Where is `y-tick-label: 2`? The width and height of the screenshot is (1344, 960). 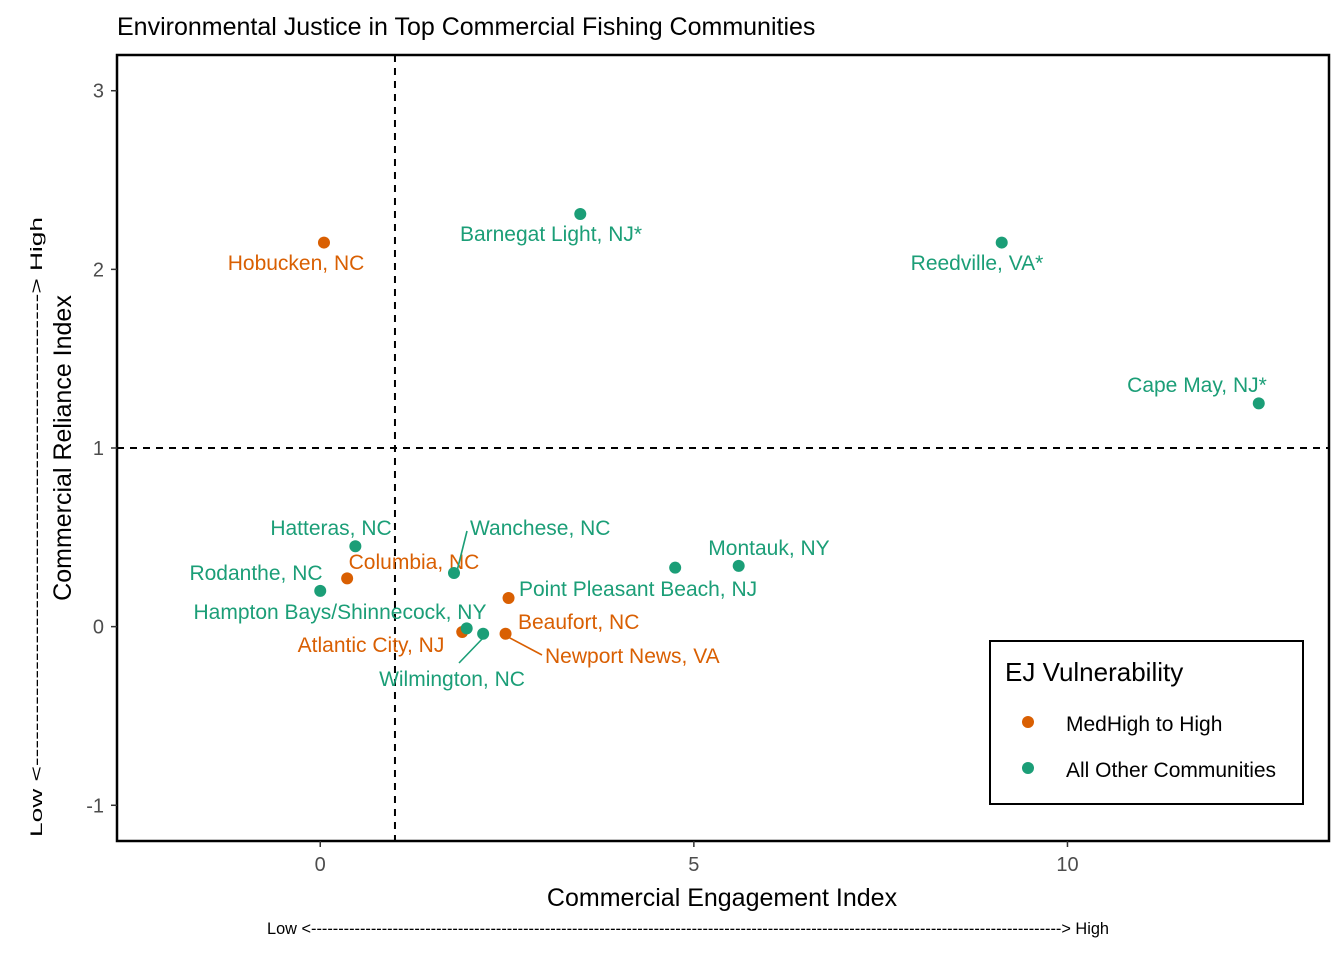
y-tick-label: 2 is located at coordinates (98, 270).